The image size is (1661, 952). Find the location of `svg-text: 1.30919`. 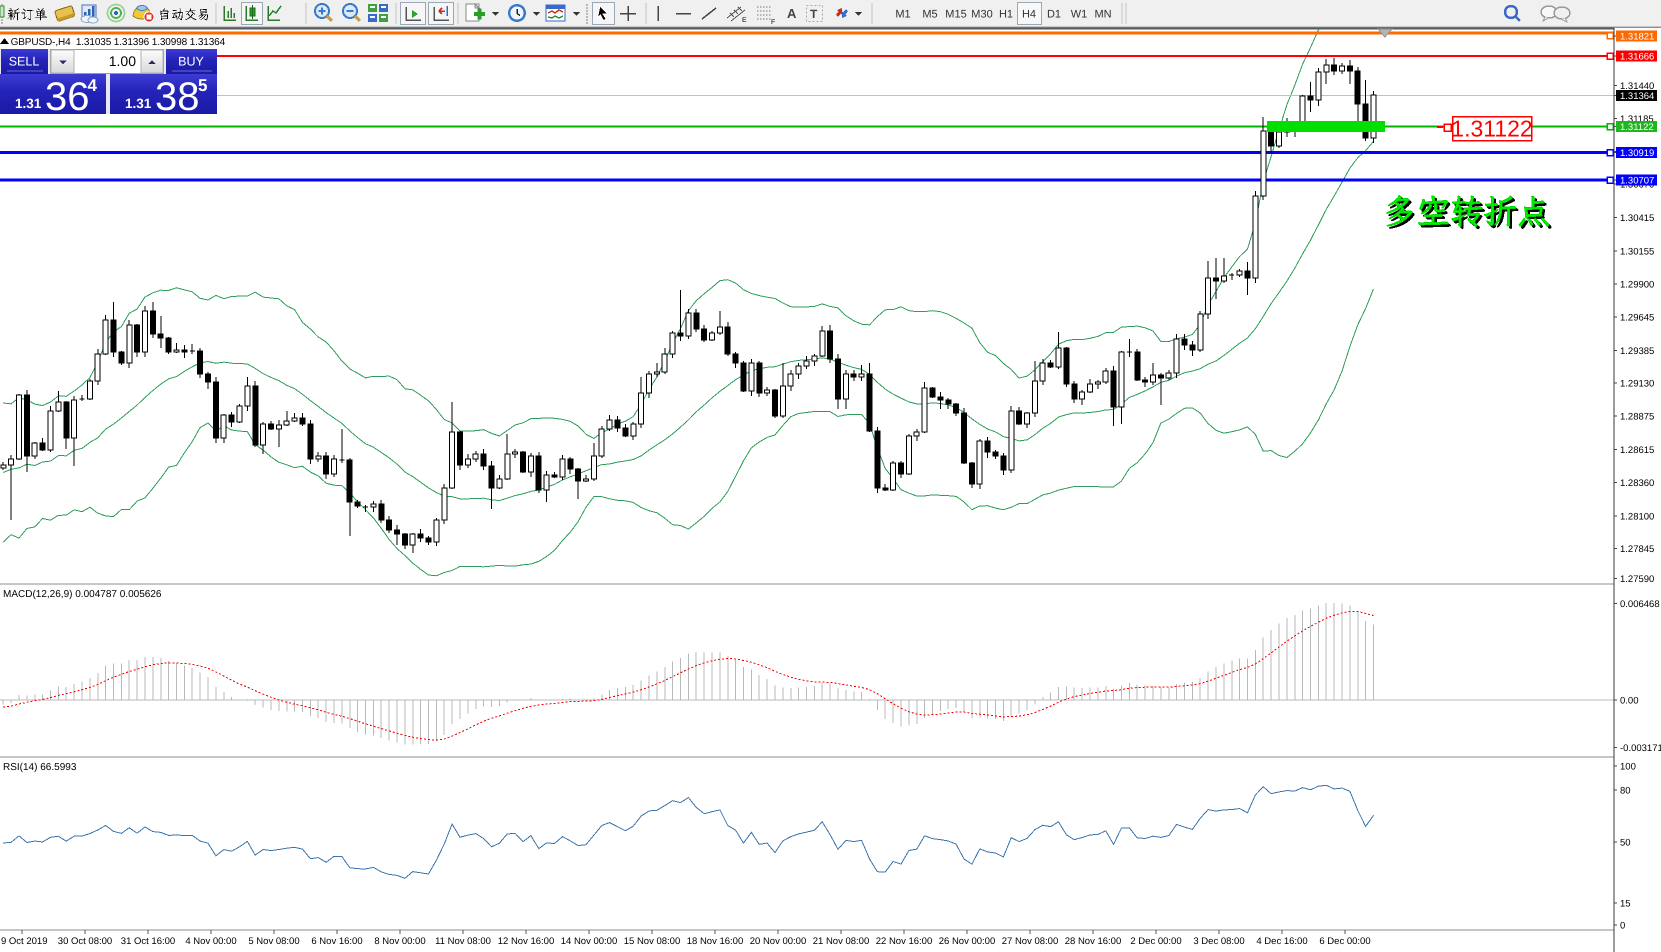

svg-text: 1.30919 is located at coordinates (1637, 153).